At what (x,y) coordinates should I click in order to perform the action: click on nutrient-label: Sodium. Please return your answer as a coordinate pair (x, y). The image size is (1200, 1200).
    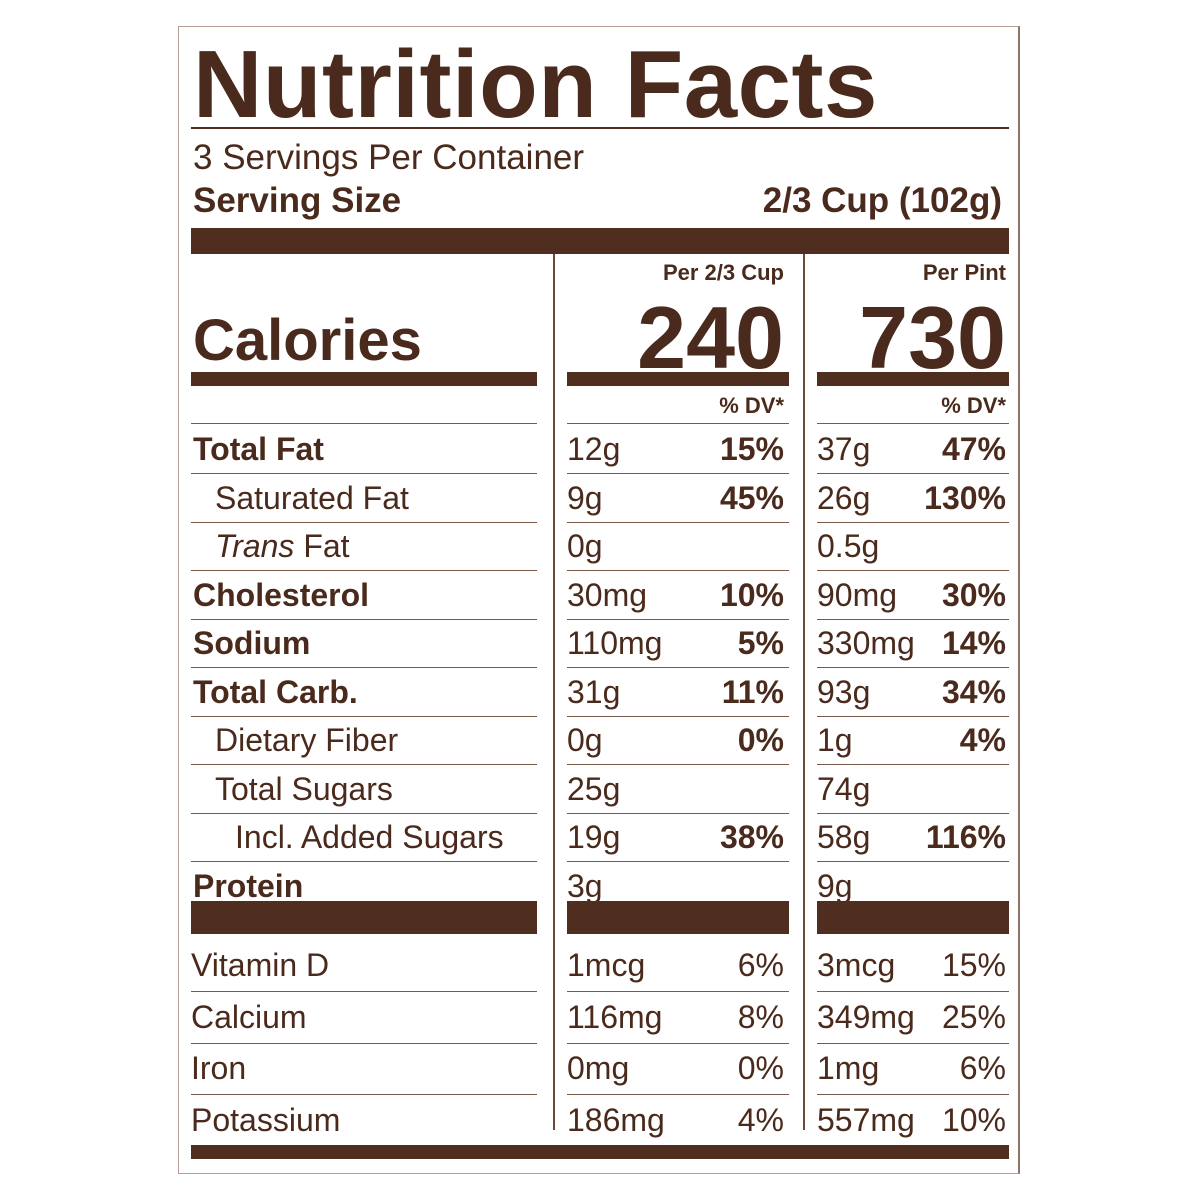
    Looking at the image, I should click on (252, 643).